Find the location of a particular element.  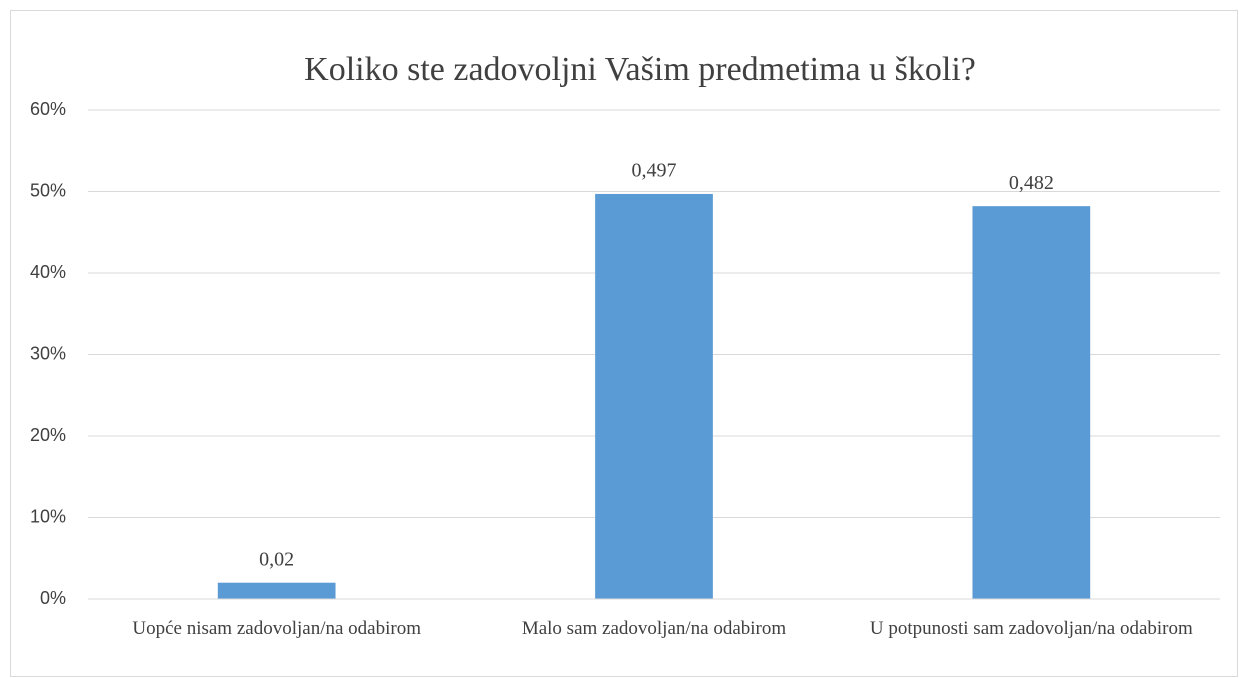

y-tick-label: 50% is located at coordinates (48, 190).